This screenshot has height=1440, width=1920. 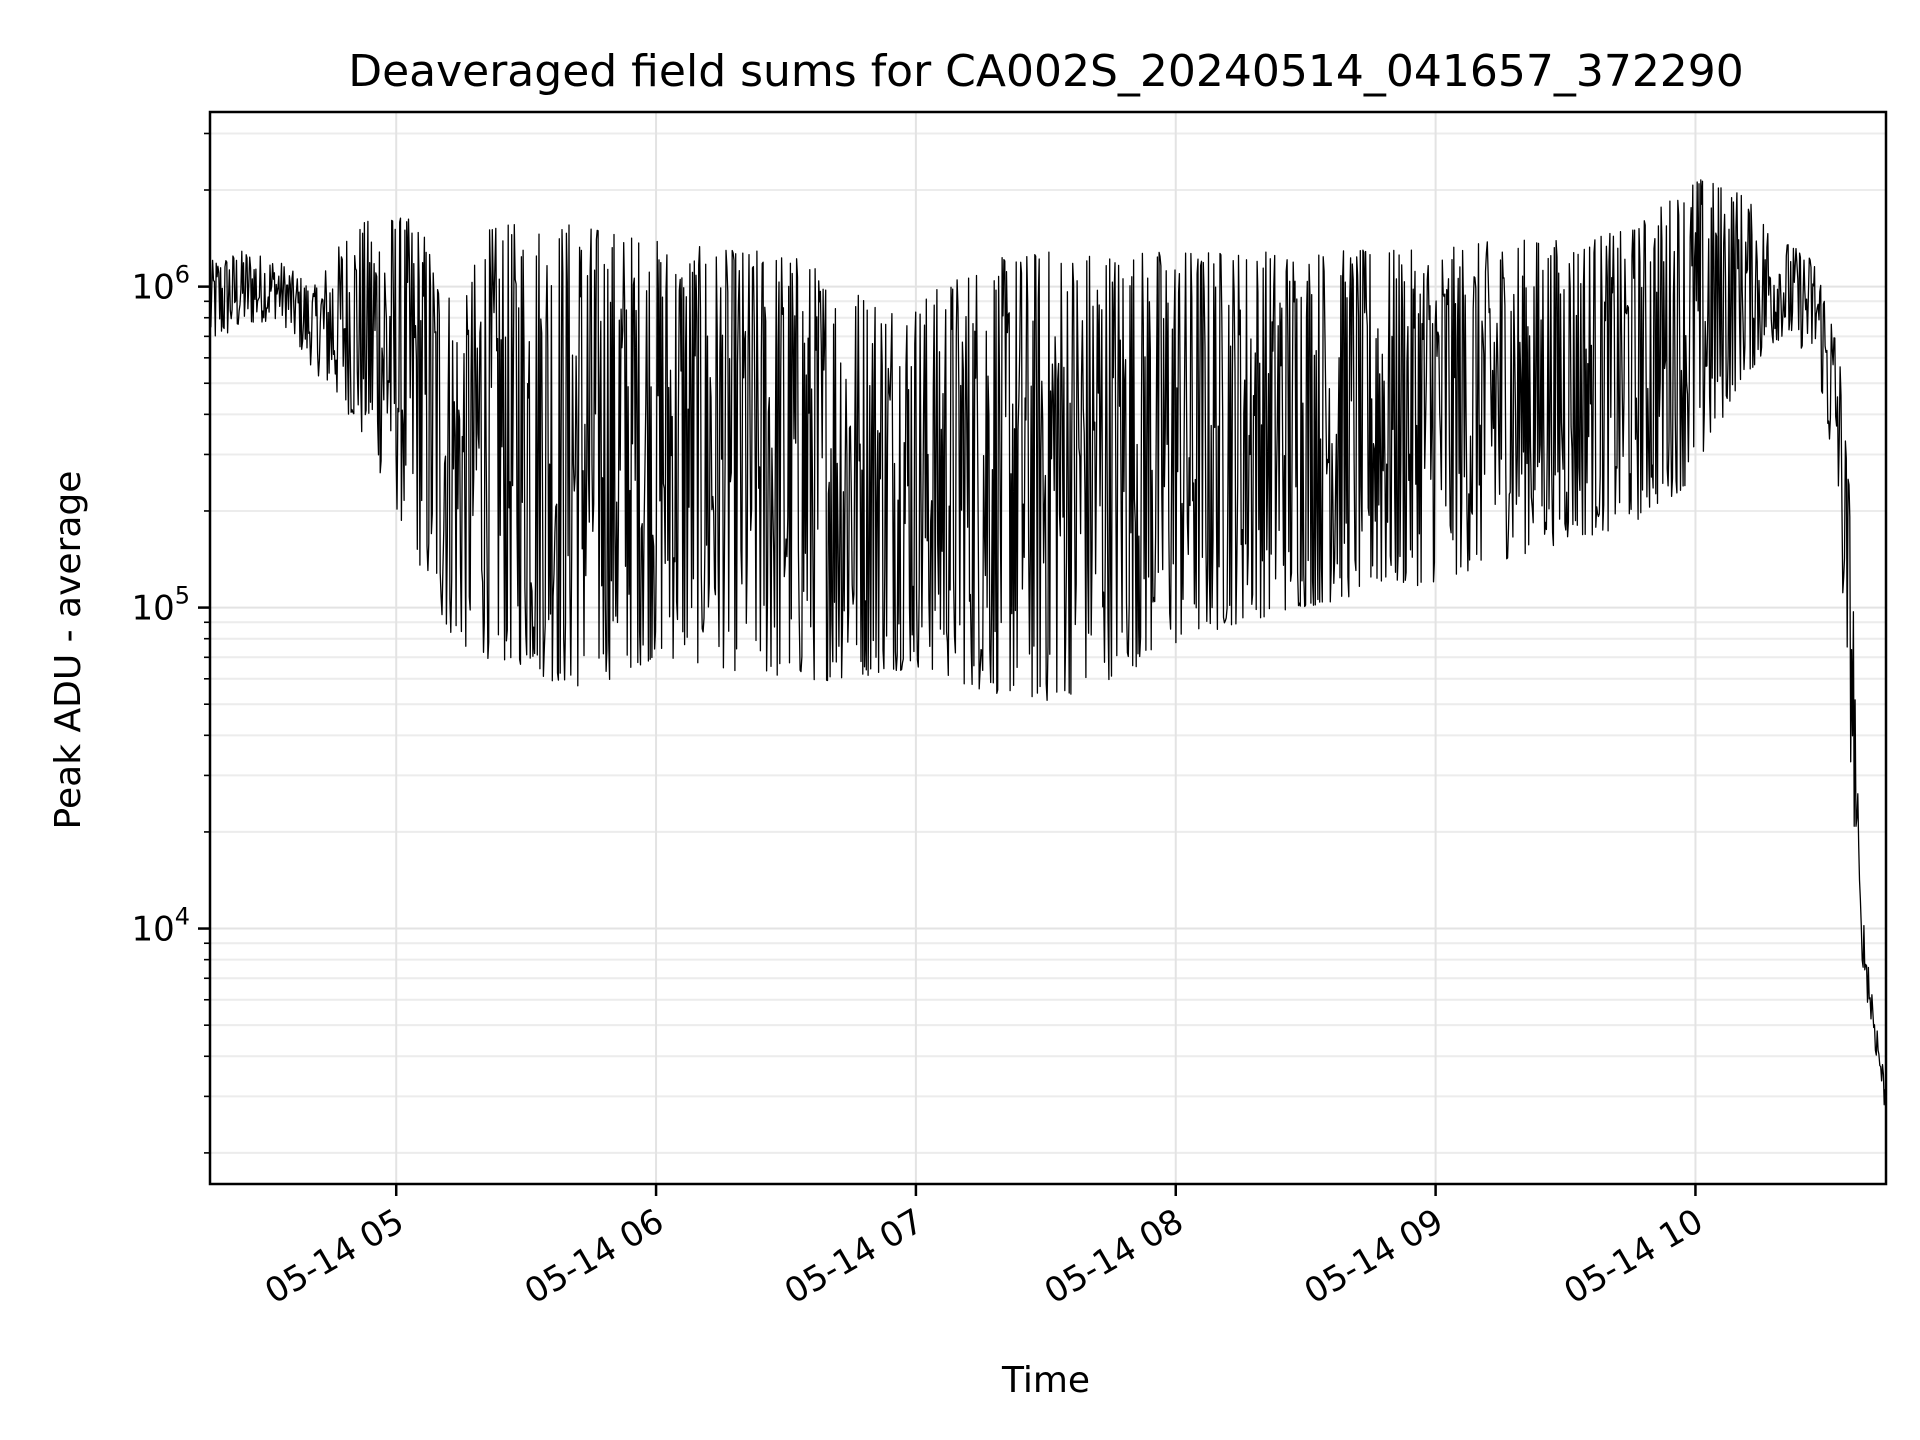 I want to click on y-tick-label: 10⁶, so click(x=160, y=284).